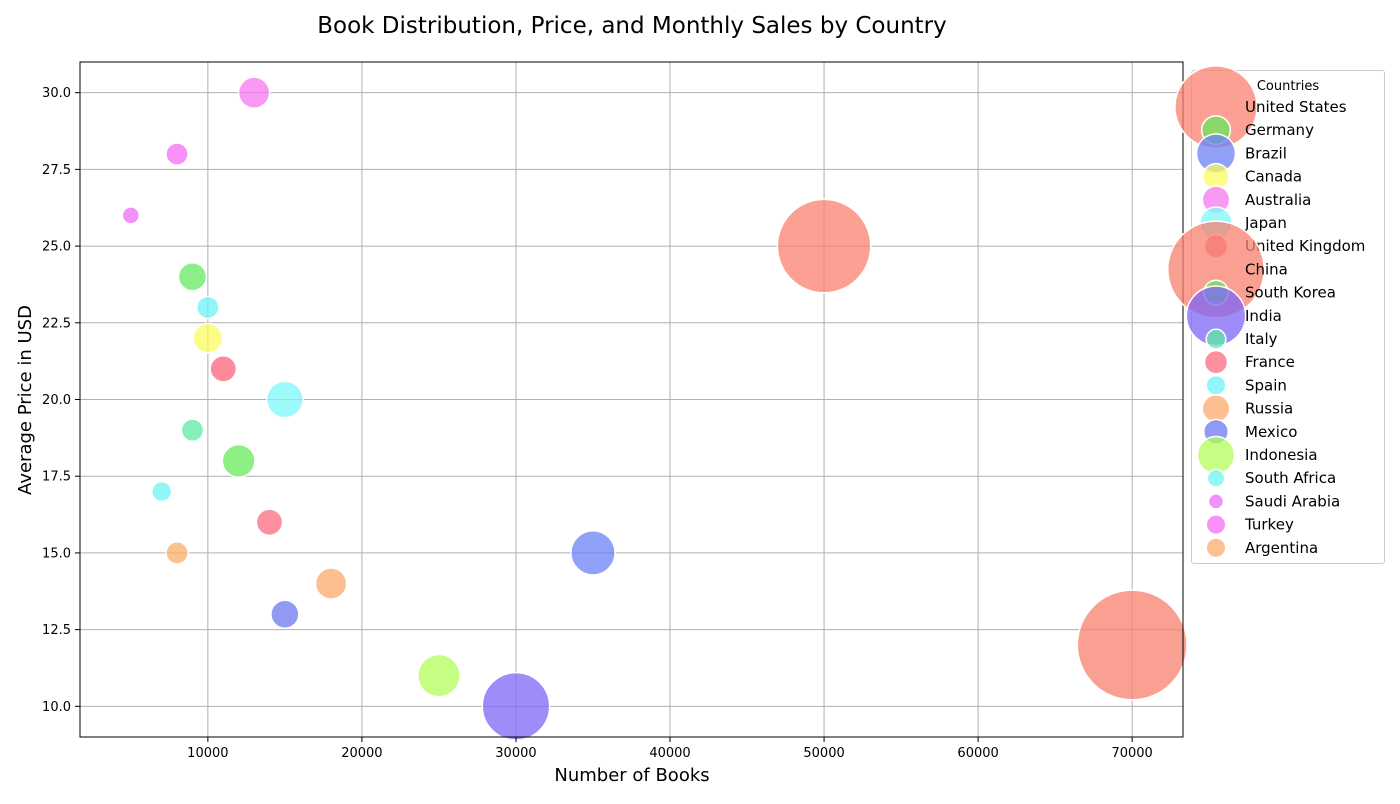  I want to click on x-tick-label: 70000, so click(1131, 753).